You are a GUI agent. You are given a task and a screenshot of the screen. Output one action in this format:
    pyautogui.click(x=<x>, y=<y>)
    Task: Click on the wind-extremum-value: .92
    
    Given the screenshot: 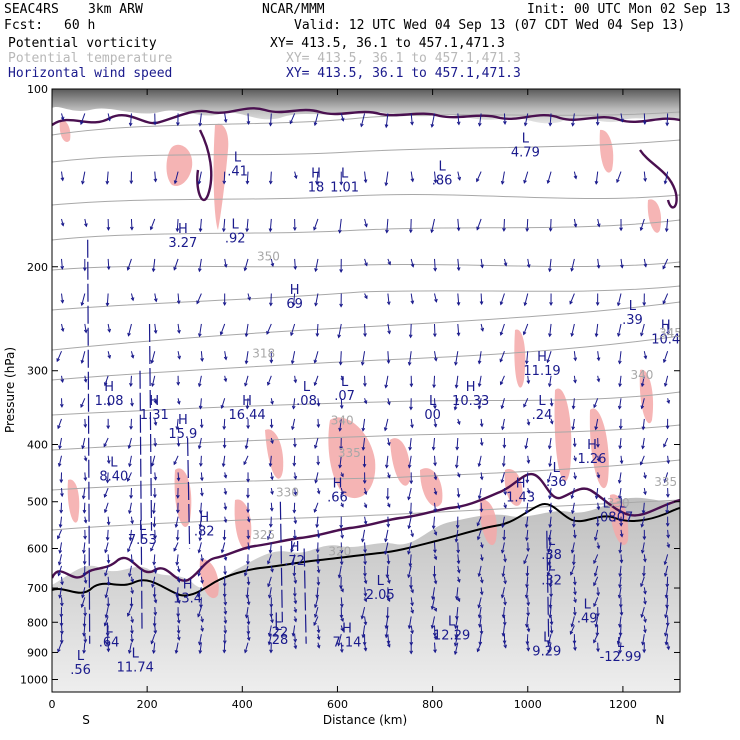 What is the action you would take?
    pyautogui.click(x=235, y=239)
    